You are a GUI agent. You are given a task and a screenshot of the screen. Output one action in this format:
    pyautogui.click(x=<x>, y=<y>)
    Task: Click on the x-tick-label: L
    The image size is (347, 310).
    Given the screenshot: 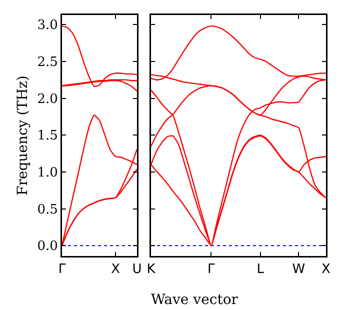 What is the action you would take?
    pyautogui.click(x=260, y=270)
    